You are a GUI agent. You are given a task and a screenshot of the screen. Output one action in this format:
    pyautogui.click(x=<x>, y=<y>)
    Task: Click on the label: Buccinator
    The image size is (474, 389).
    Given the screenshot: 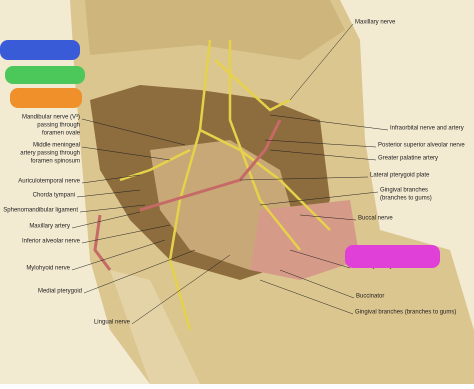 What is the action you would take?
    pyautogui.click(x=370, y=297)
    